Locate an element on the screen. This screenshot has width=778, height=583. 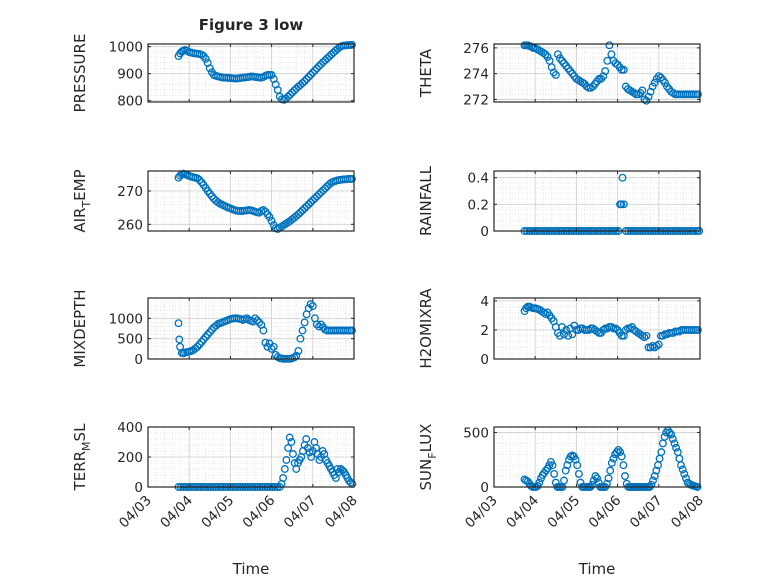
y-tick-label: 260 is located at coordinates (130, 225).